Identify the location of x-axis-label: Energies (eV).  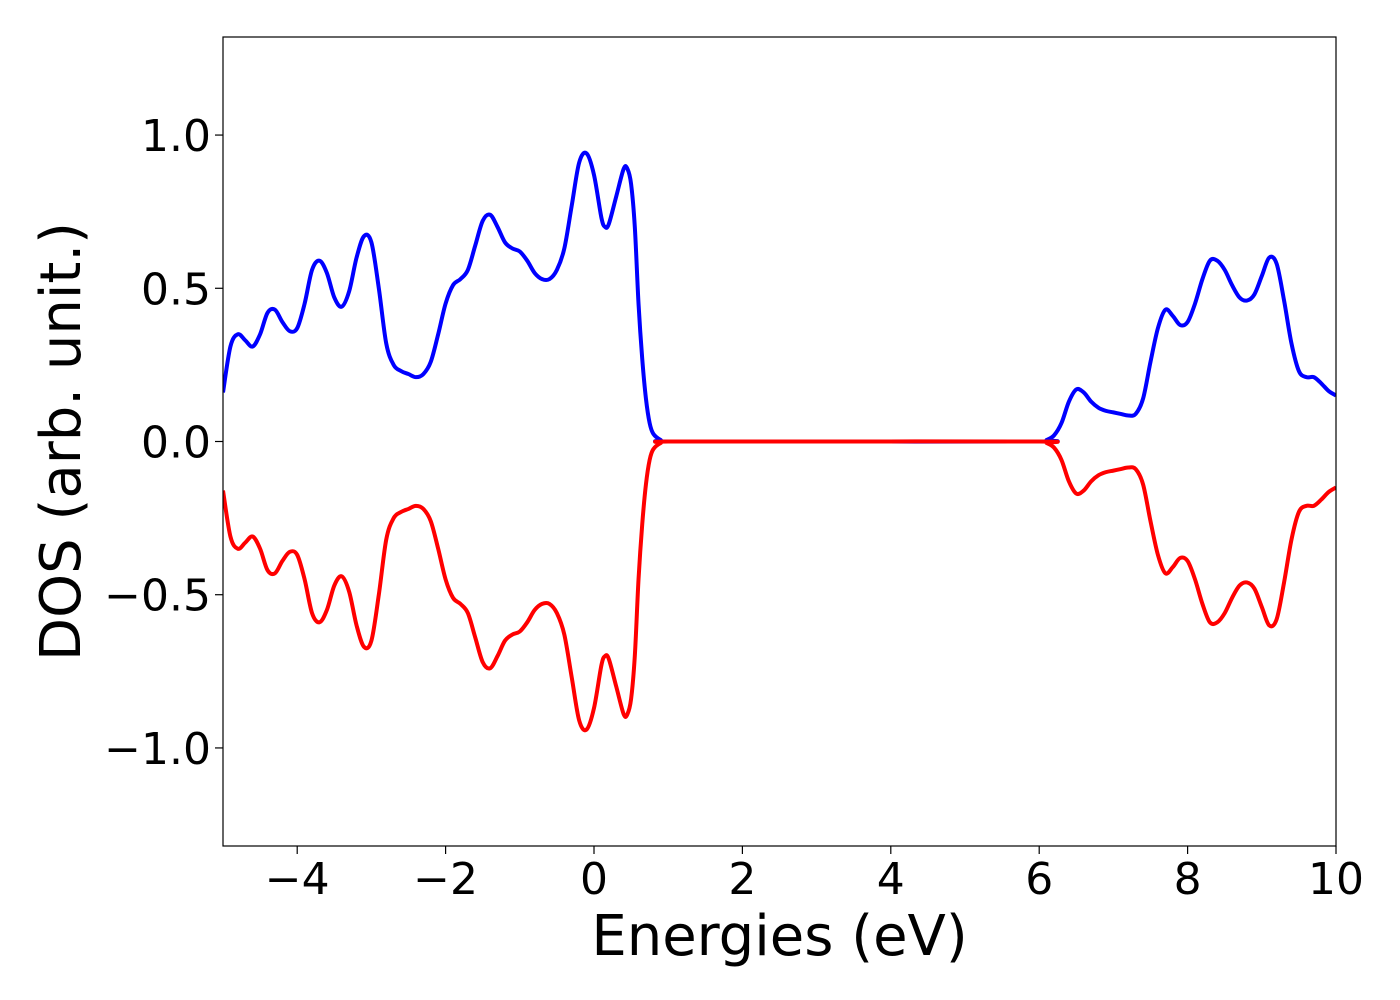
(779, 936).